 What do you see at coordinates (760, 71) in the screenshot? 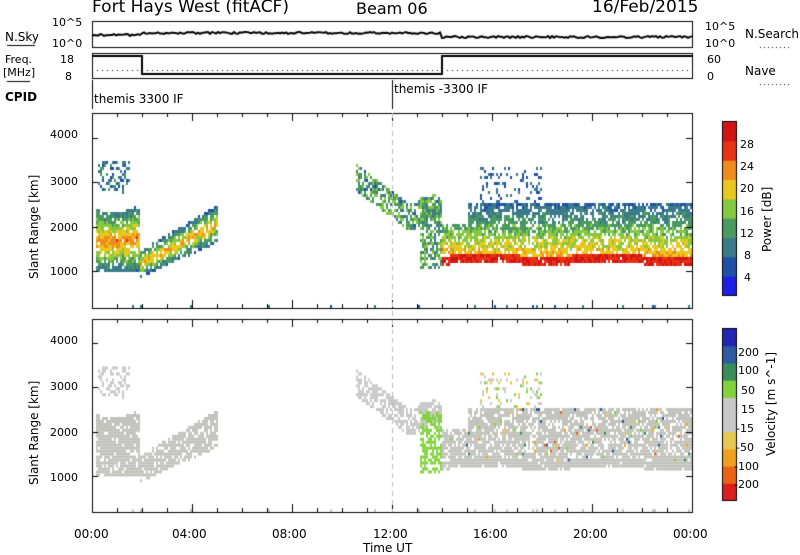
I see `nave-label: Nave` at bounding box center [760, 71].